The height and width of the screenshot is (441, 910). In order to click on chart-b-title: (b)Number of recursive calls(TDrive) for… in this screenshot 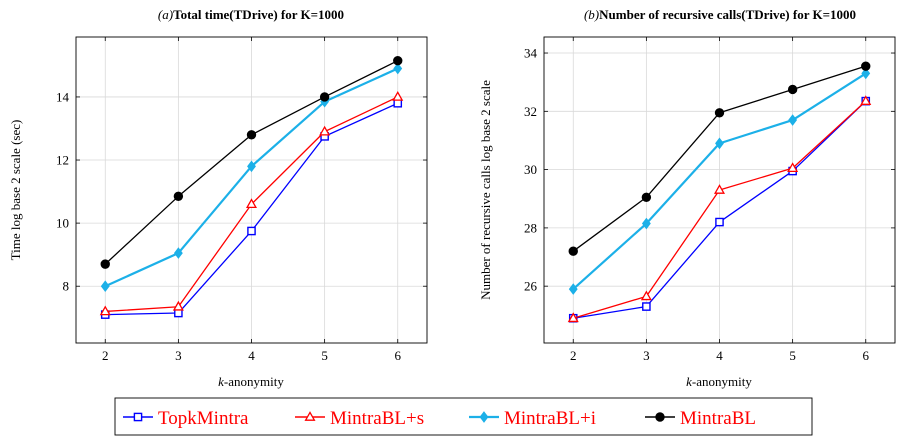, I will do `click(720, 14)`.